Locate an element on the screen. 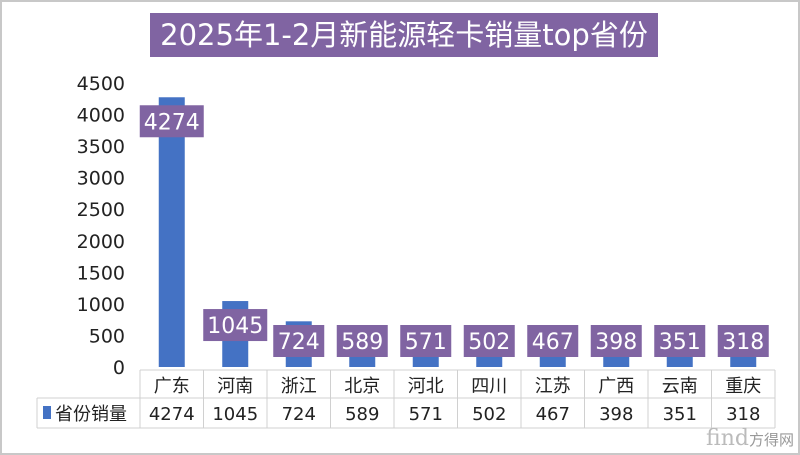 This screenshot has height=455, width=800. data-label: 398 is located at coordinates (616, 342).